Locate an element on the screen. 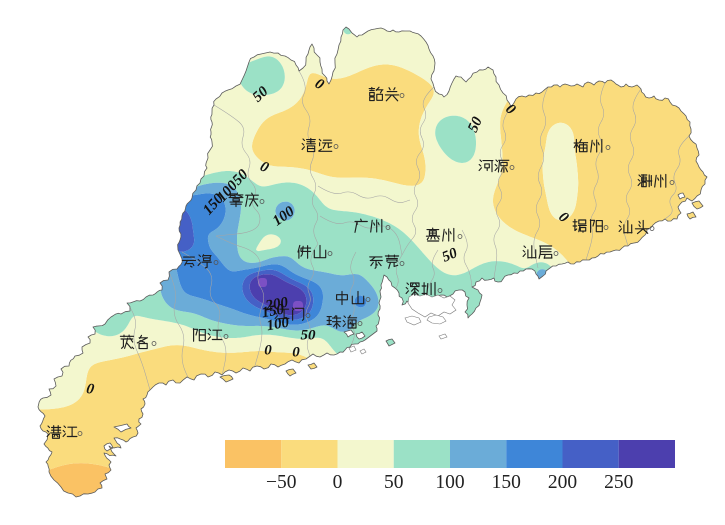 The image size is (725, 525). svg-text: −50 is located at coordinates (281, 482).